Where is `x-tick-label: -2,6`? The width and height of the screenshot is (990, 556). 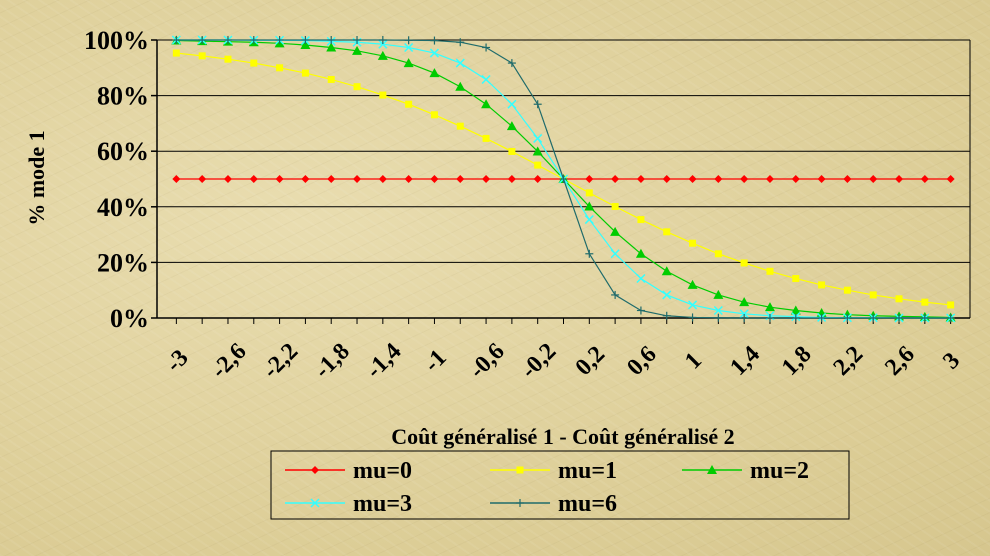 x-tick-label: -2,6 is located at coordinates (228, 360).